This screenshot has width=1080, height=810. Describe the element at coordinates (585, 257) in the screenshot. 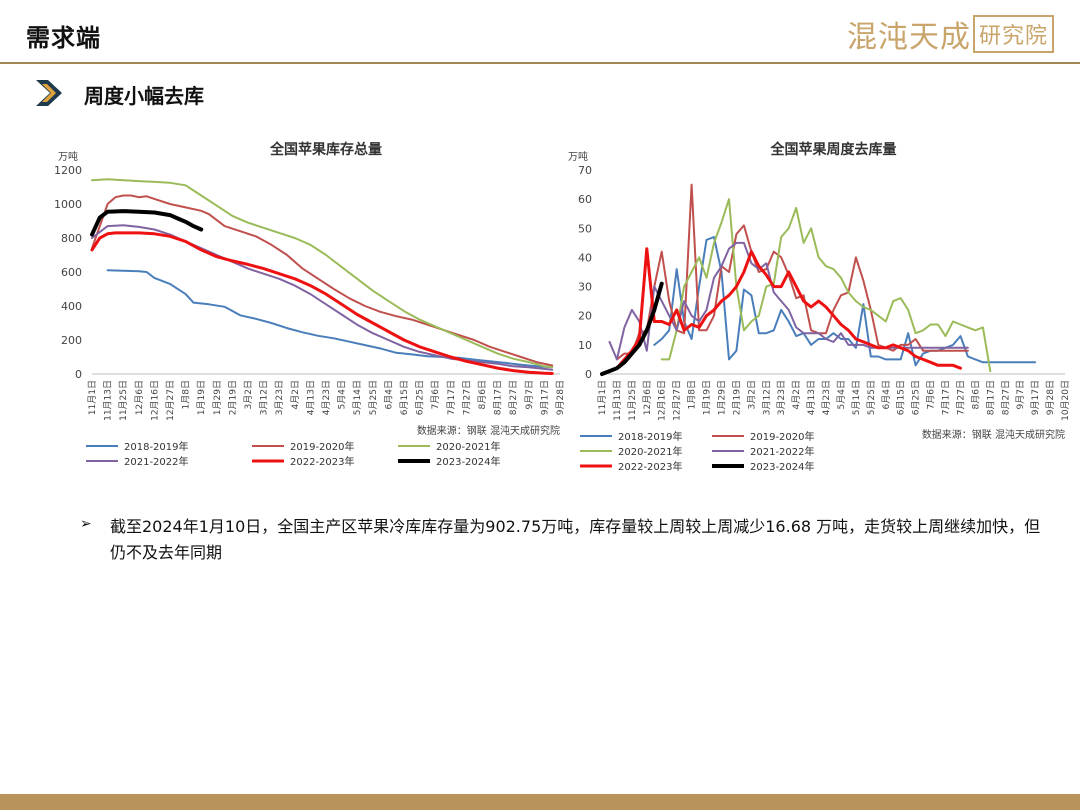

I see `y-tick-label: 40` at that location.